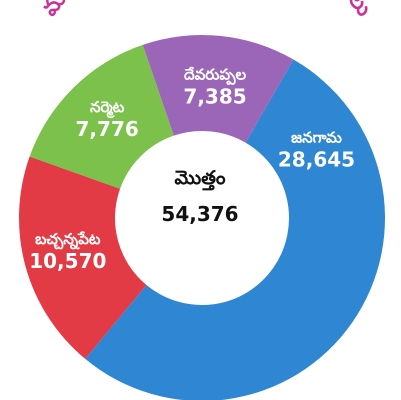  I want to click on slice-value-devaruppula: 7,385, so click(214, 97).